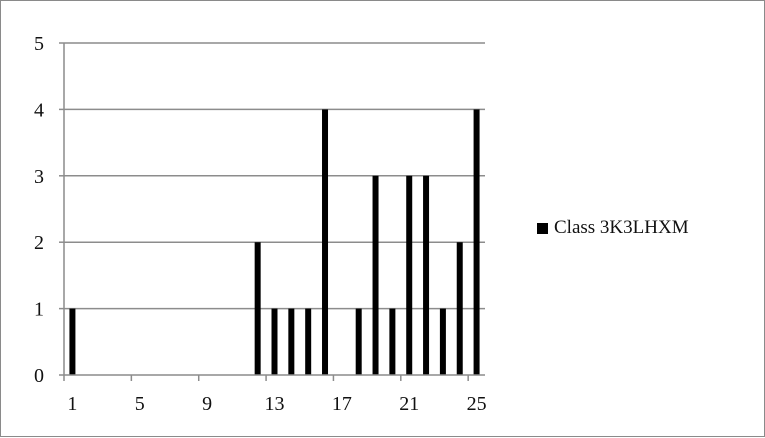  I want to click on y-tick-label: 5, so click(39, 44).